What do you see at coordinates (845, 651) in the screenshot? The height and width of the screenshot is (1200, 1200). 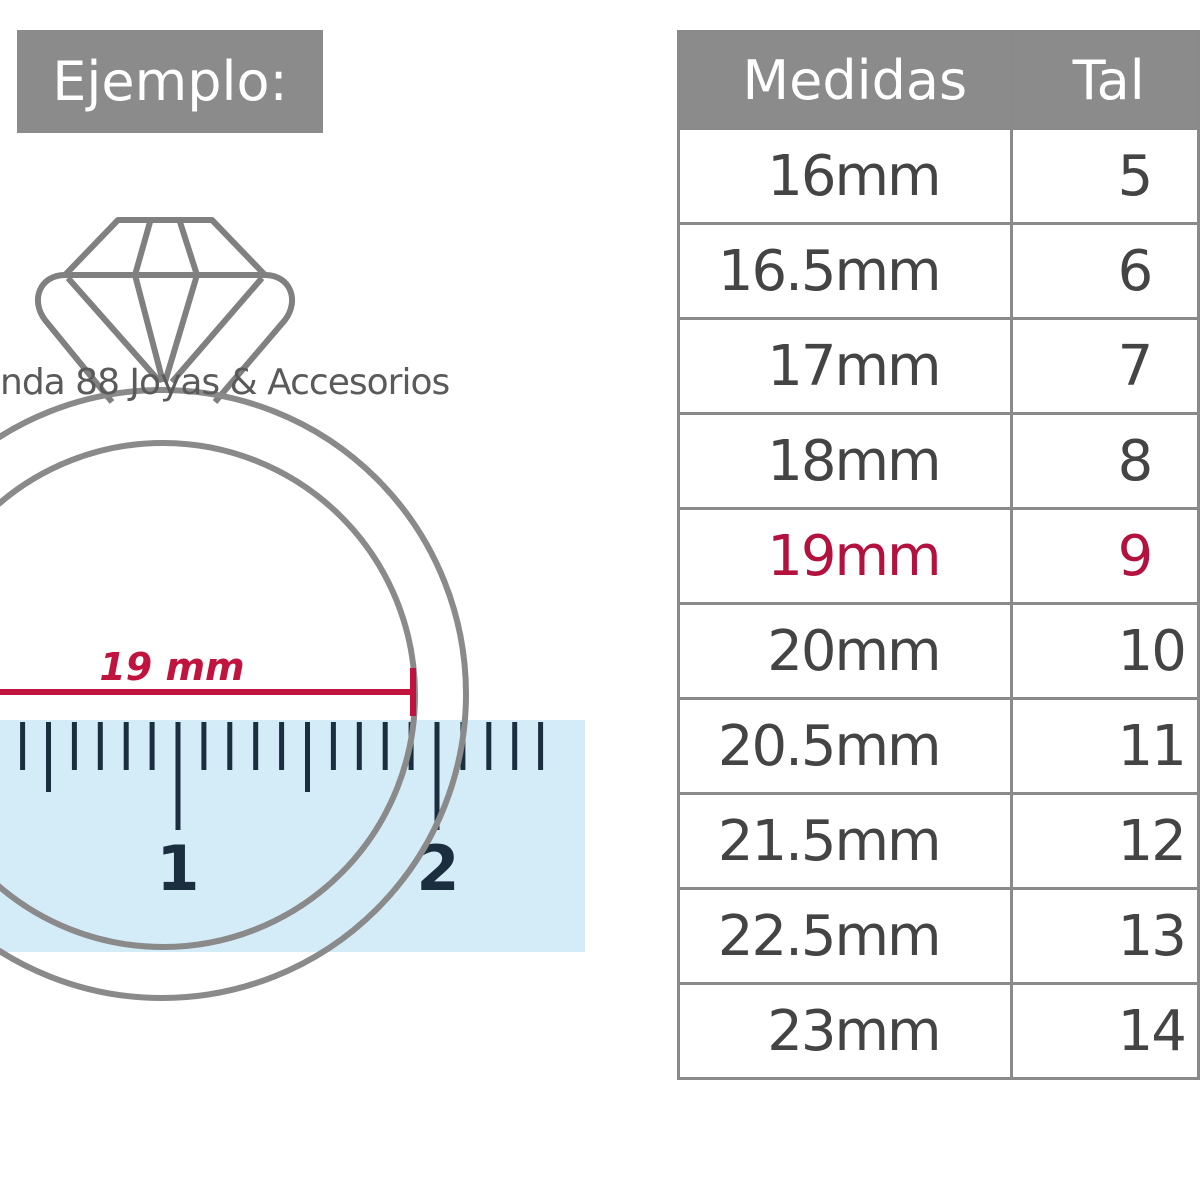 I see `medida-cell: 20mm` at bounding box center [845, 651].